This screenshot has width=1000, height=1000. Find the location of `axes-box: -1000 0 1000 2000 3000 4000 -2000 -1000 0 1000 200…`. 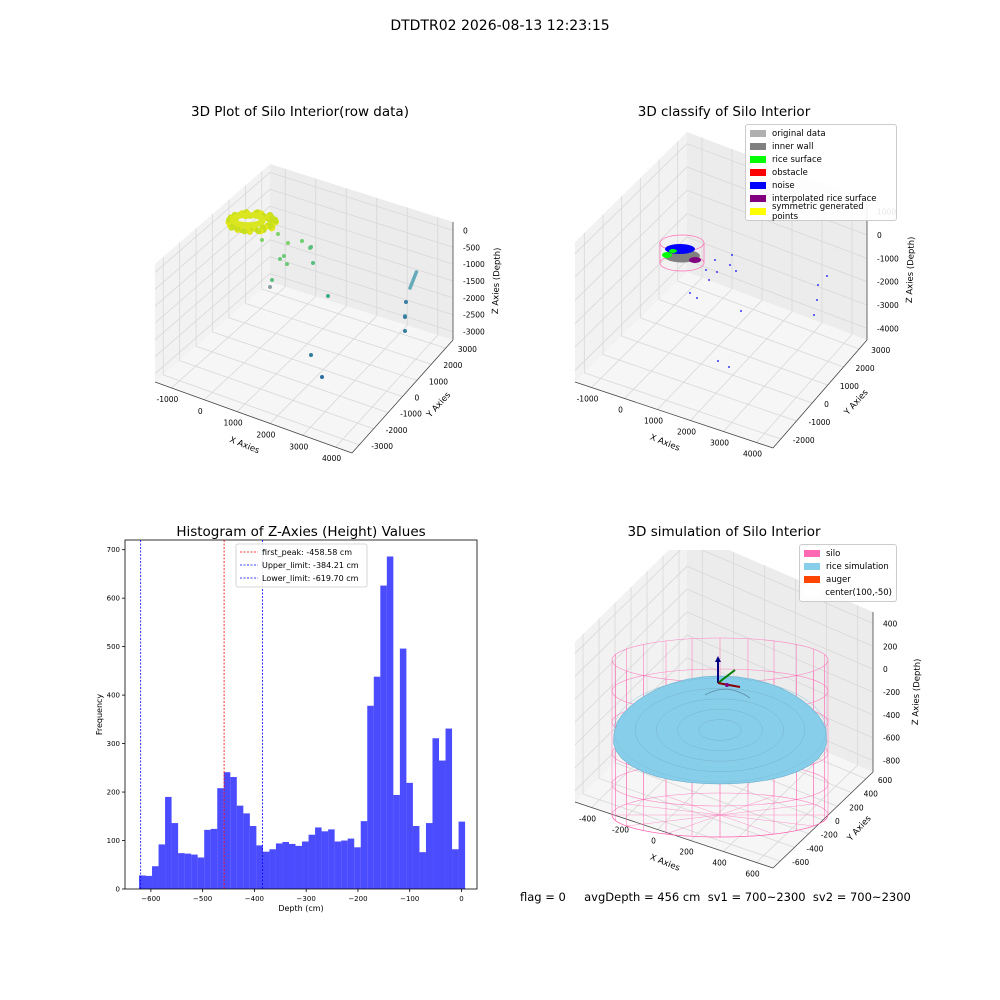

axes-box: -1000 0 1000 2000 3000 4000 -2000 -1000 0 1000 200… is located at coordinates (745, 295).